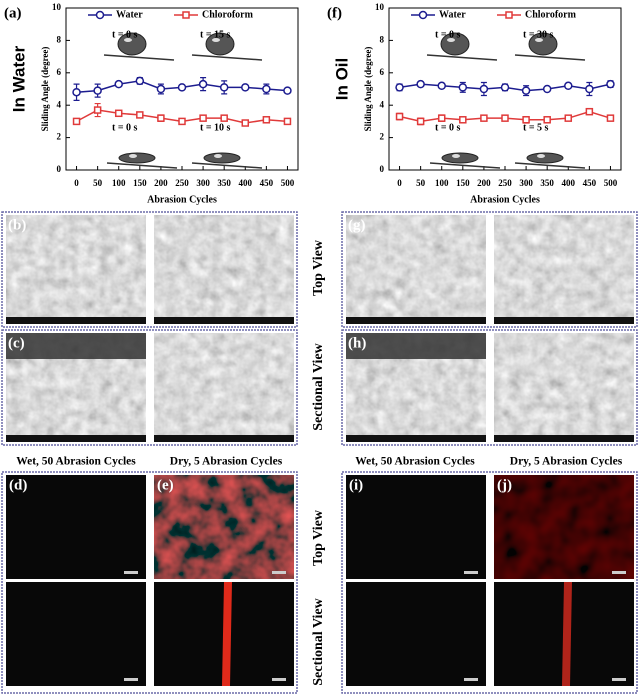  Describe the element at coordinates (17, 225) in the screenshot. I see `panel-label: (b)` at that location.